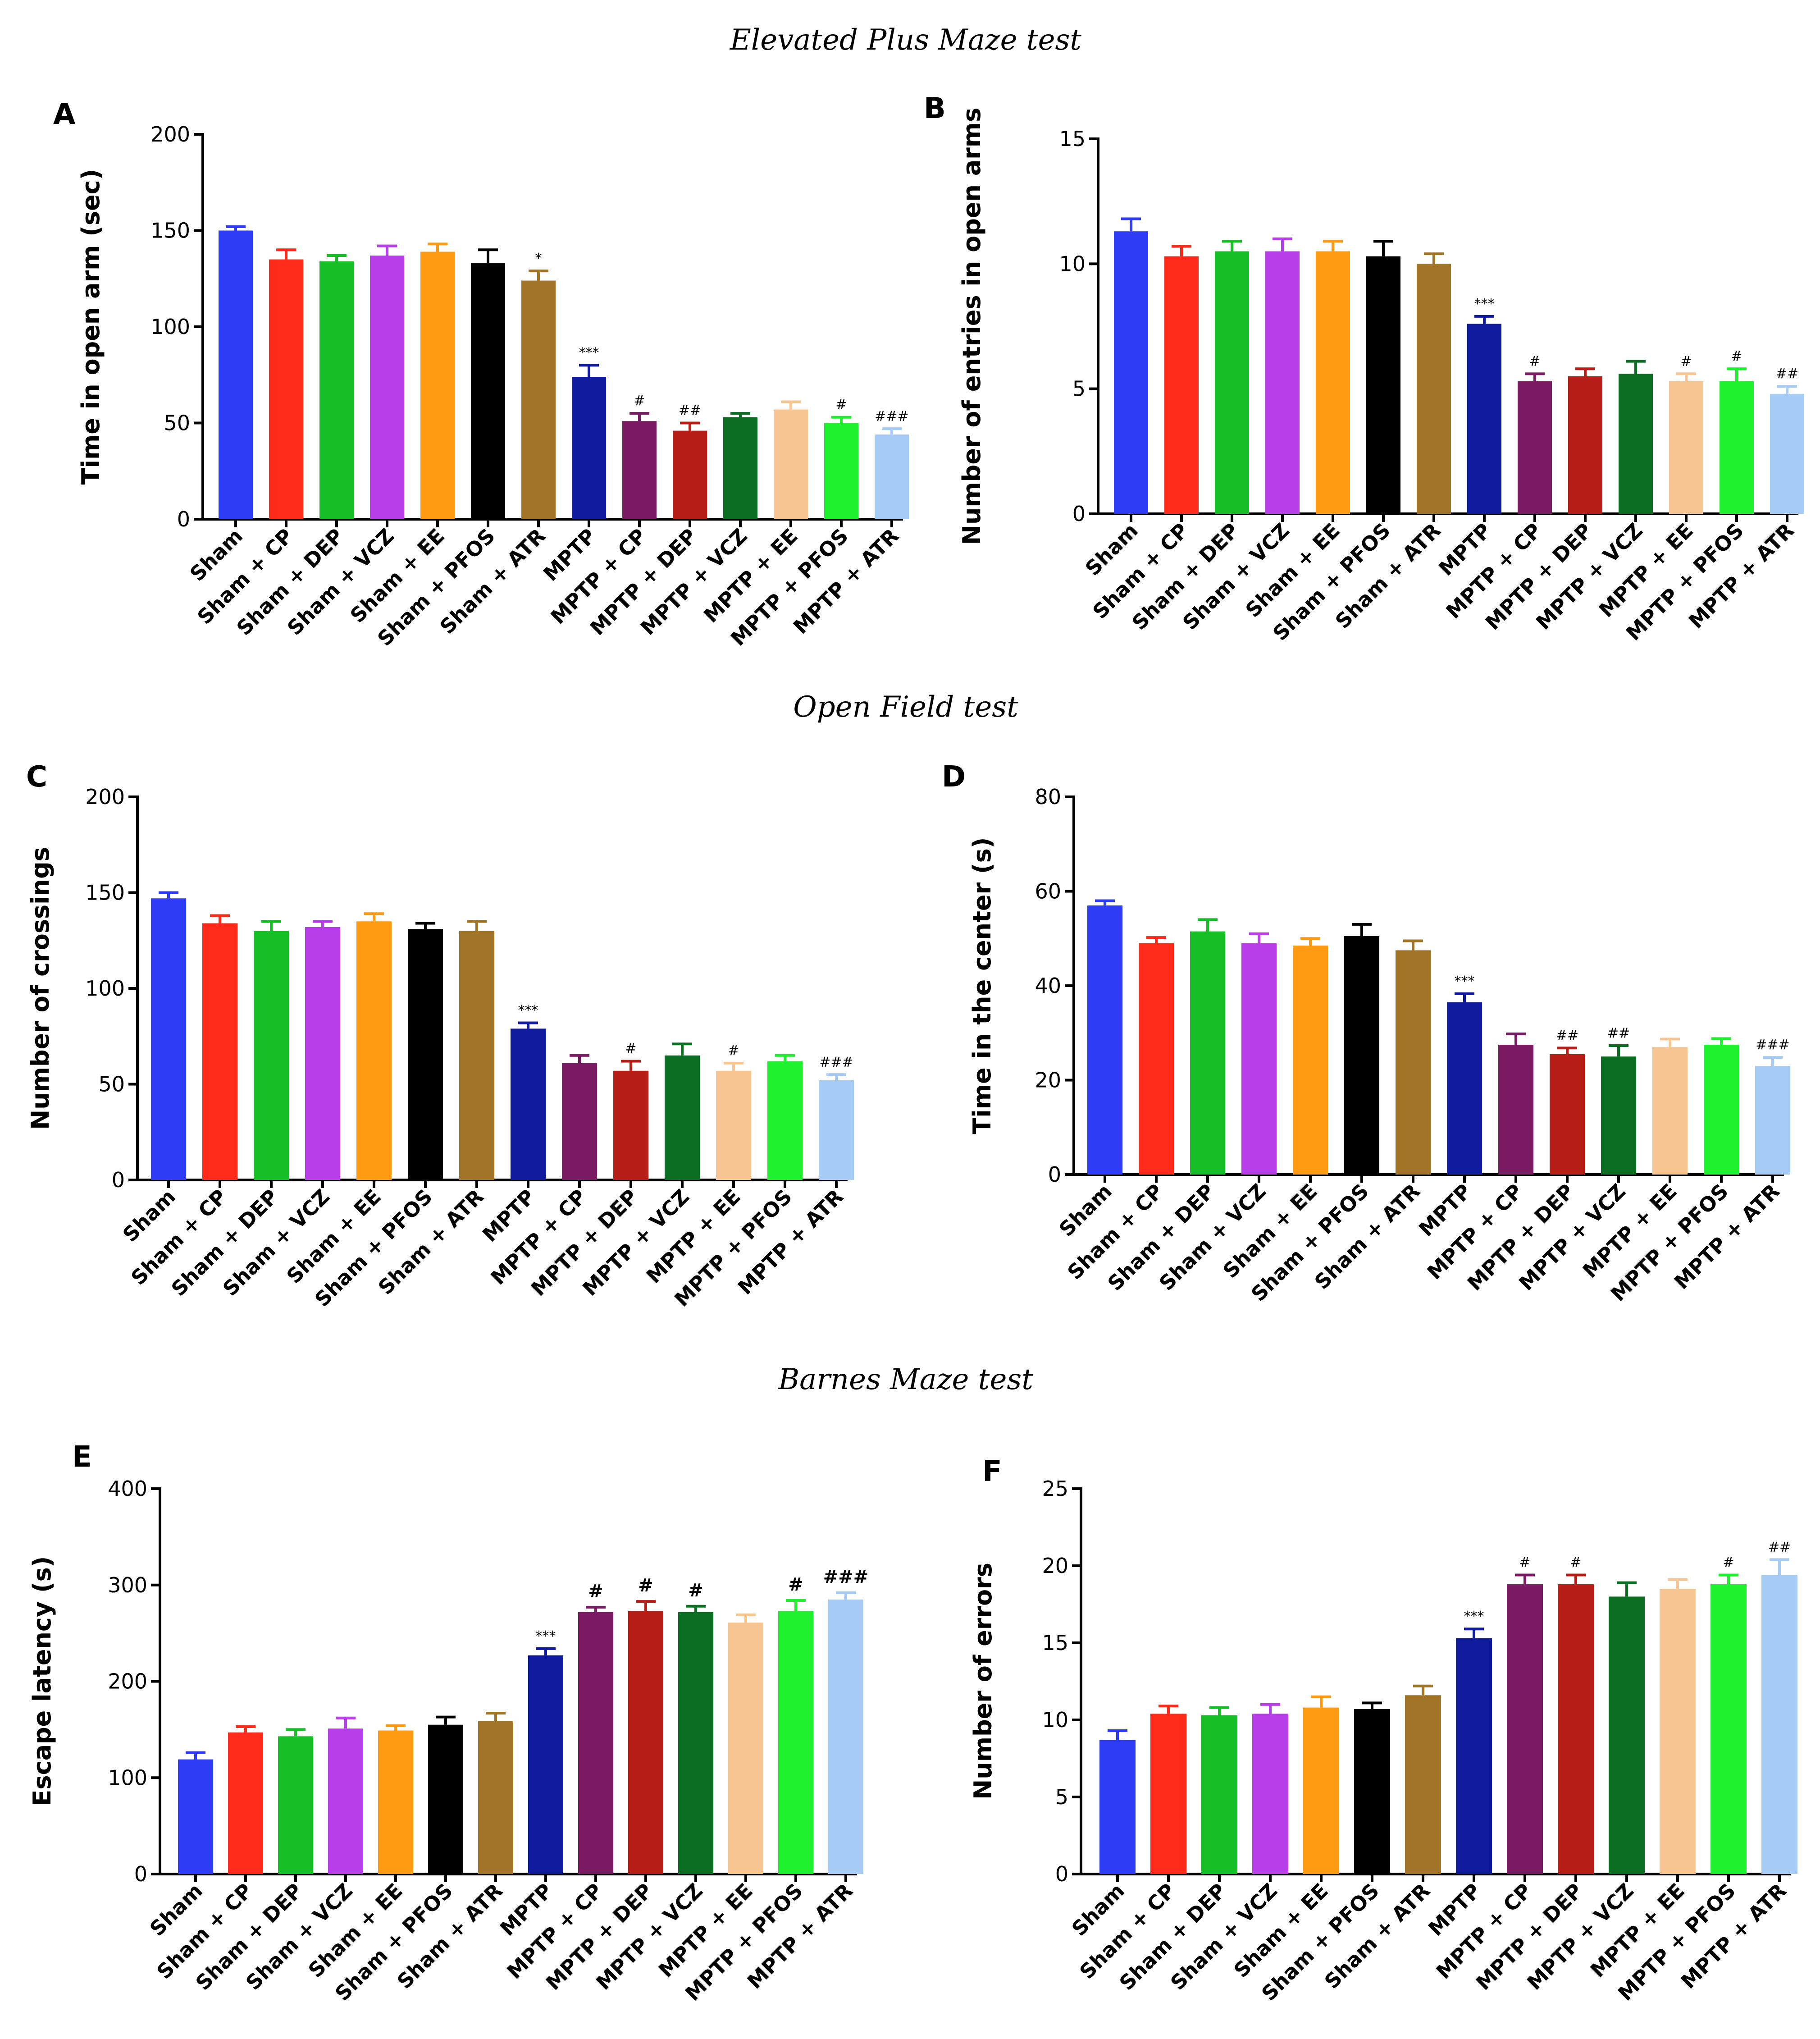 Image resolution: width=1820 pixels, height=2039 pixels. What do you see at coordinates (64, 114) in the screenshot?
I see `panel-letter: A` at bounding box center [64, 114].